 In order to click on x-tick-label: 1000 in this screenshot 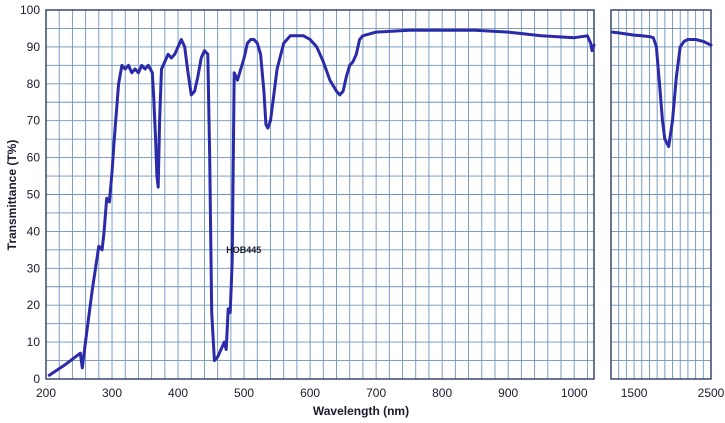, I will do `click(574, 393)`.